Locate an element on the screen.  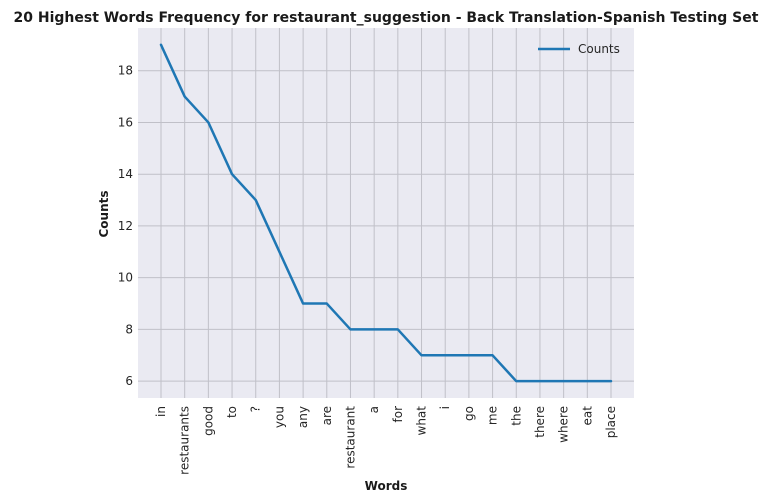
y-tick-label: 6 is located at coordinates (129, 381).